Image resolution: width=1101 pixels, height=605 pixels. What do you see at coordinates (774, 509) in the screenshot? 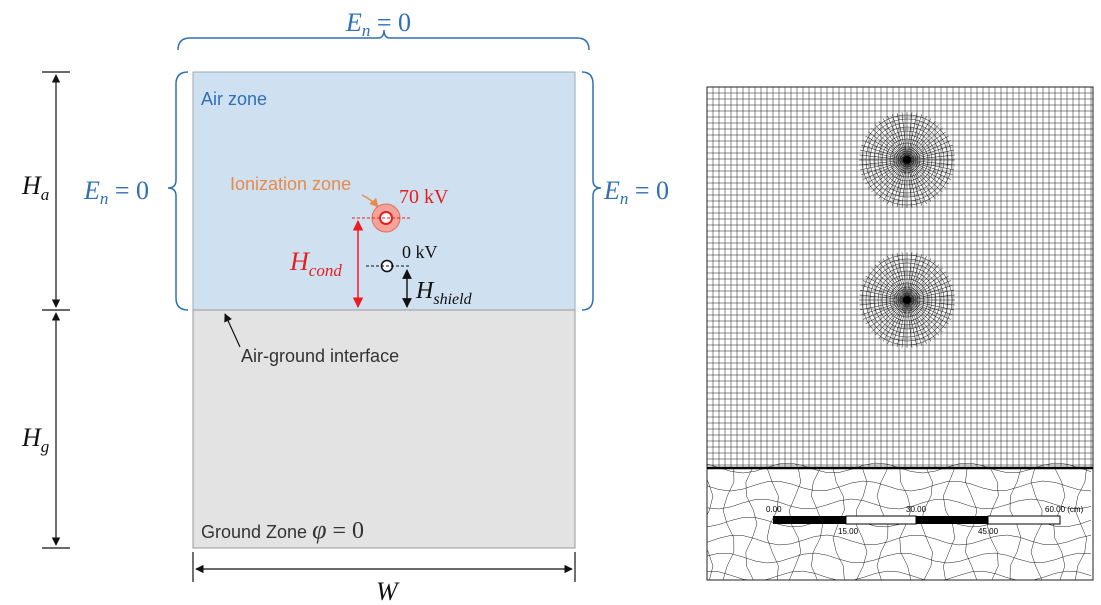
I see `scale-tick-0: 0.00` at bounding box center [774, 509].